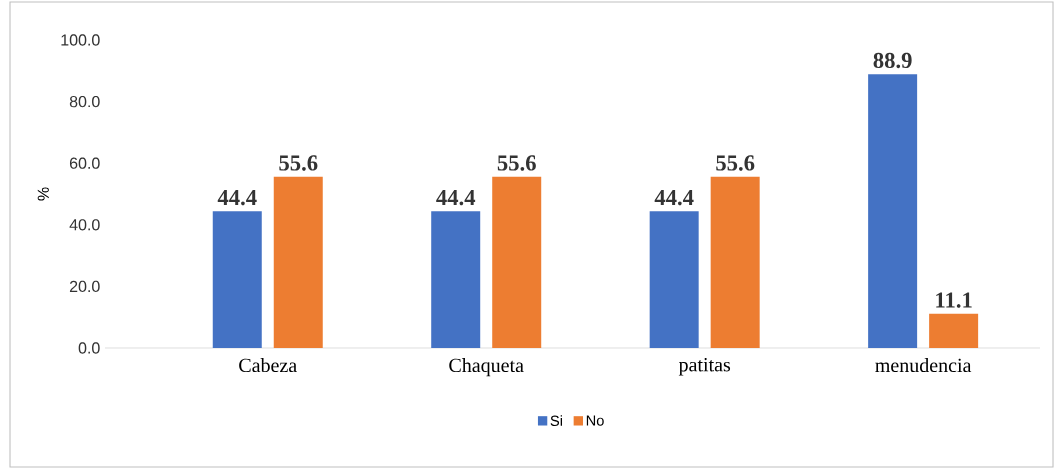  Describe the element at coordinates (268, 365) in the screenshot. I see `x-tick-label: Cabeza` at that location.